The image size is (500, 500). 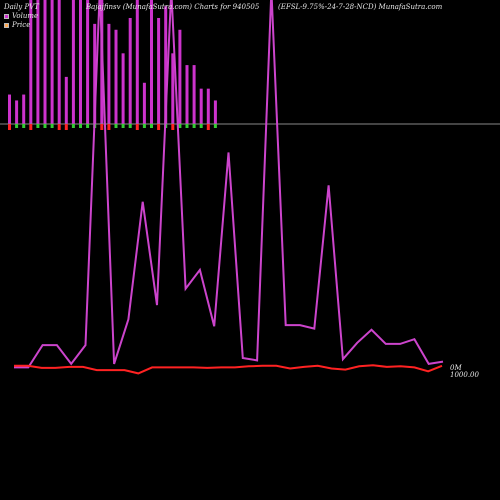 I want to click on legend-volume: Volume, so click(x=21, y=16).